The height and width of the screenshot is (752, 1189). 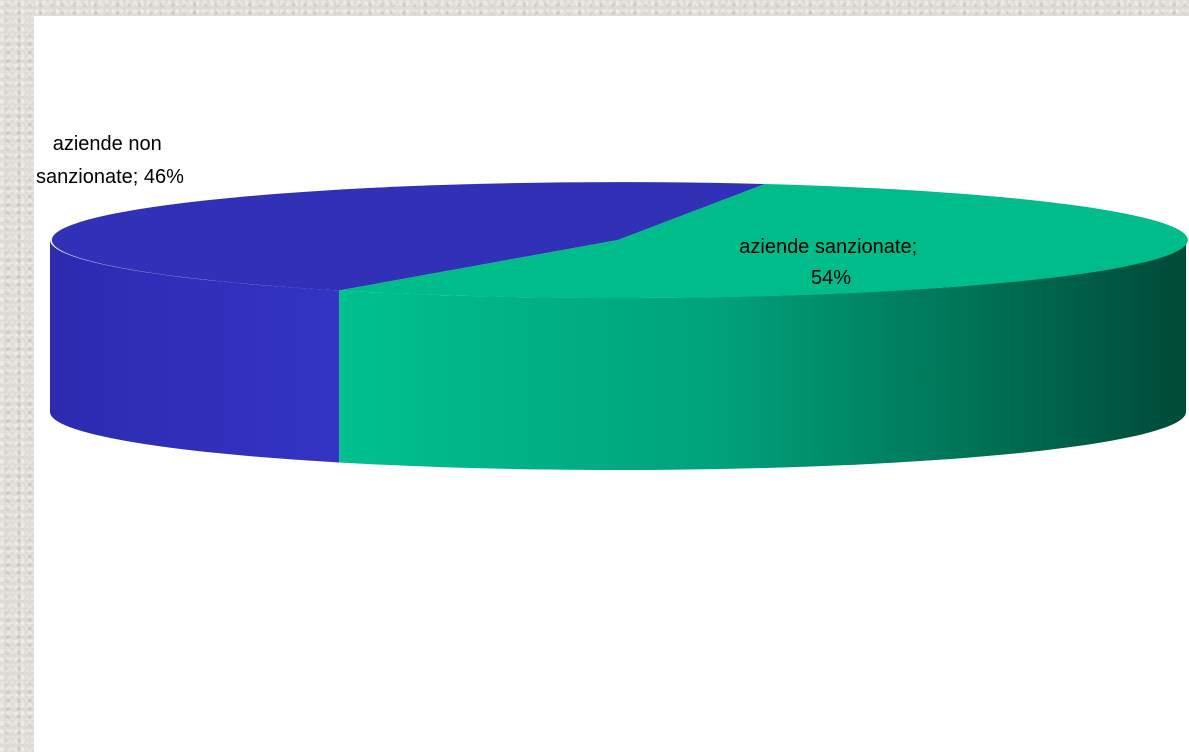 I want to click on slice-side-non-sanzionate, so click(x=195, y=351).